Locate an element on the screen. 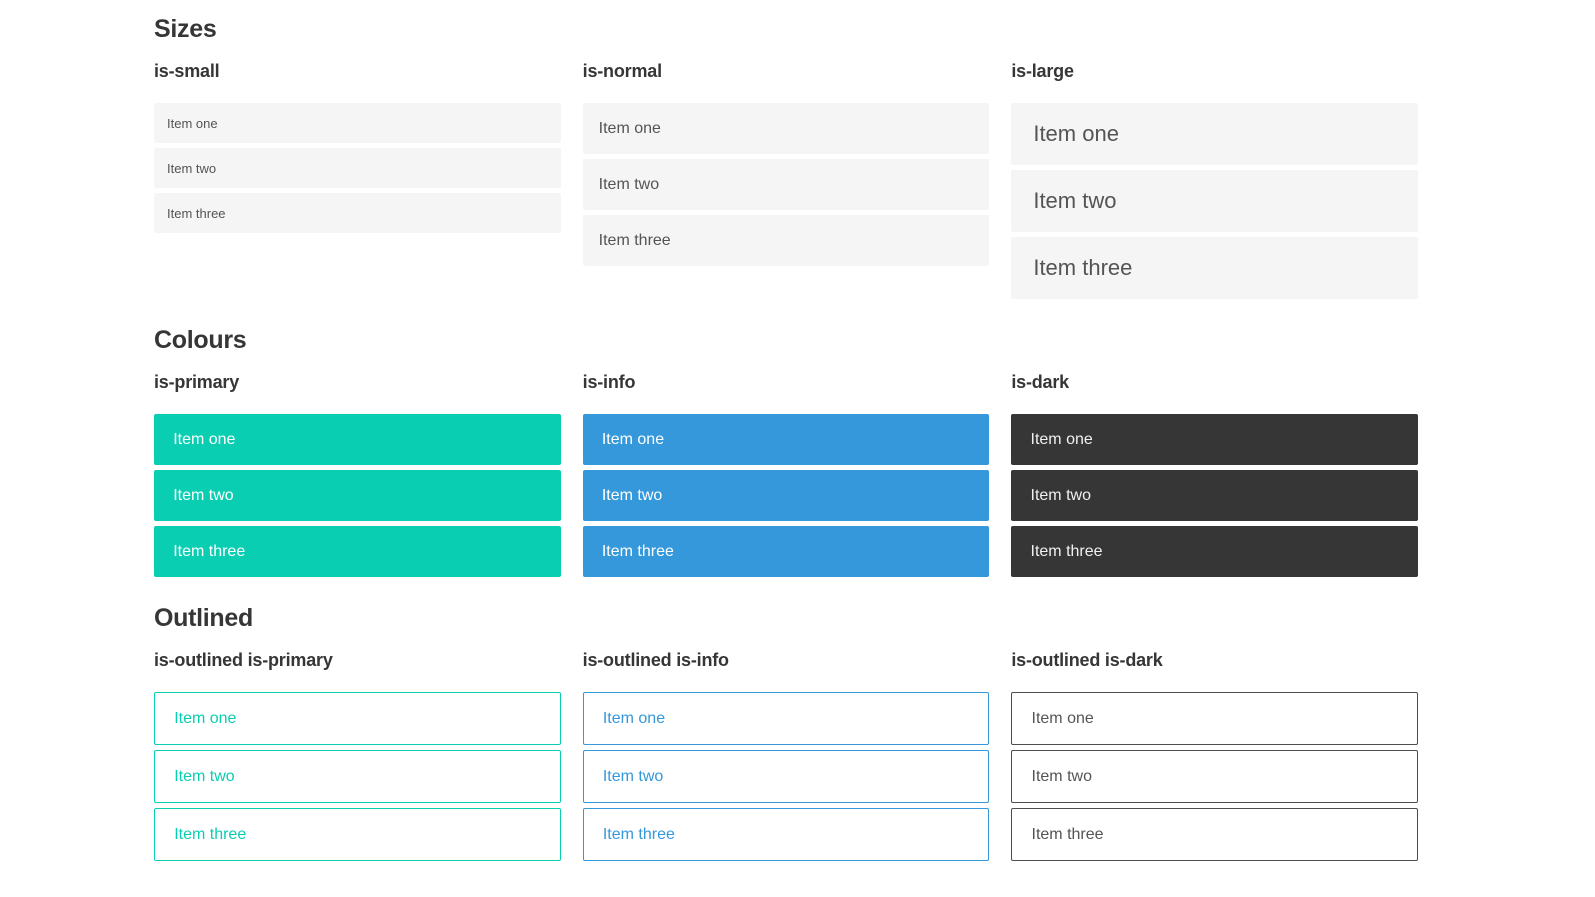 This screenshot has height=897, width=1595. group-label: is-outlined is-info is located at coordinates (655, 660).